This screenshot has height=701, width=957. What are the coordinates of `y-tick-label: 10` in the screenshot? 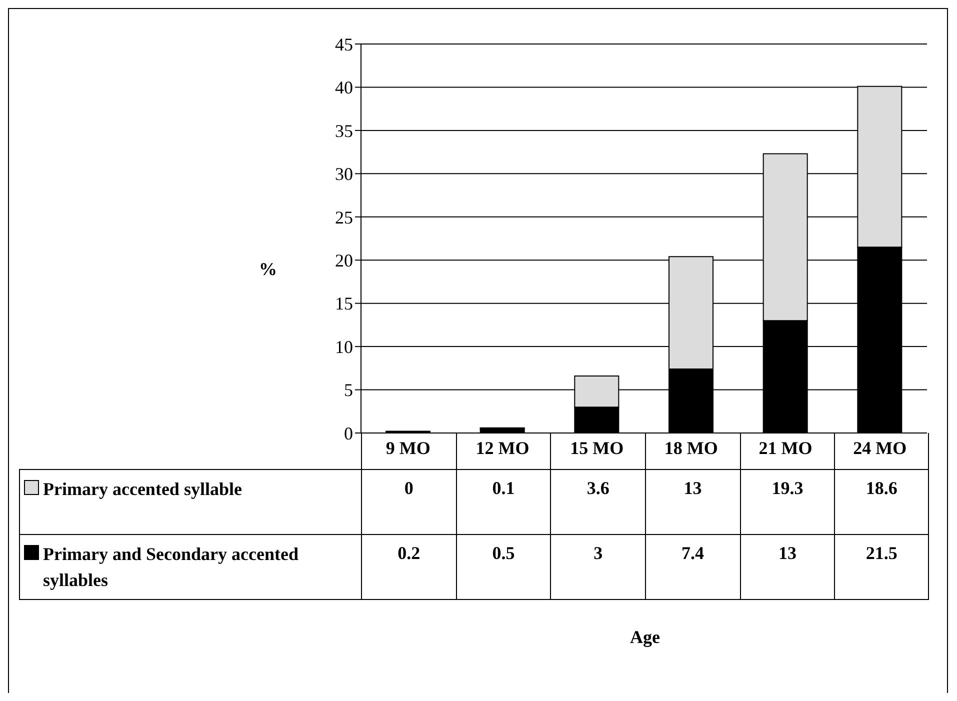 It's located at (344, 346).